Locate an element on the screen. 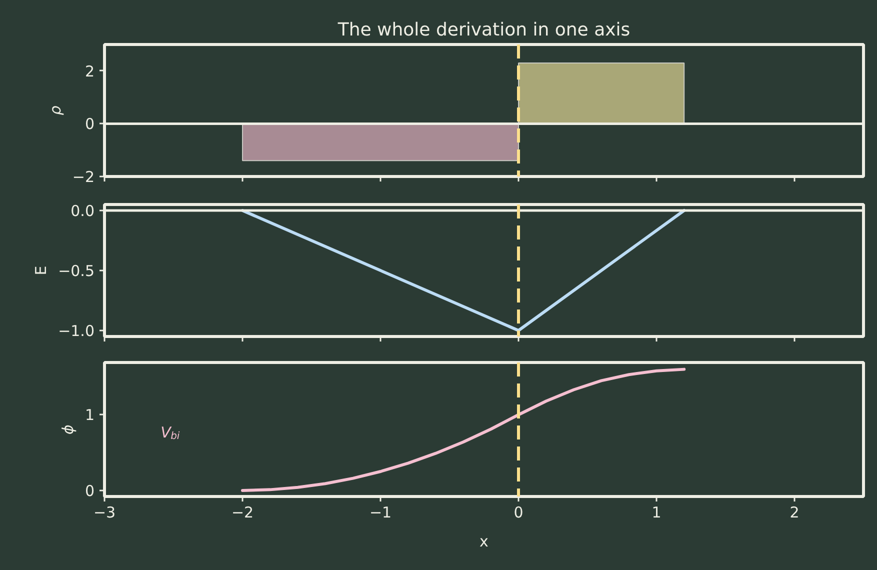  x-tick-label: −1 is located at coordinates (380, 513).